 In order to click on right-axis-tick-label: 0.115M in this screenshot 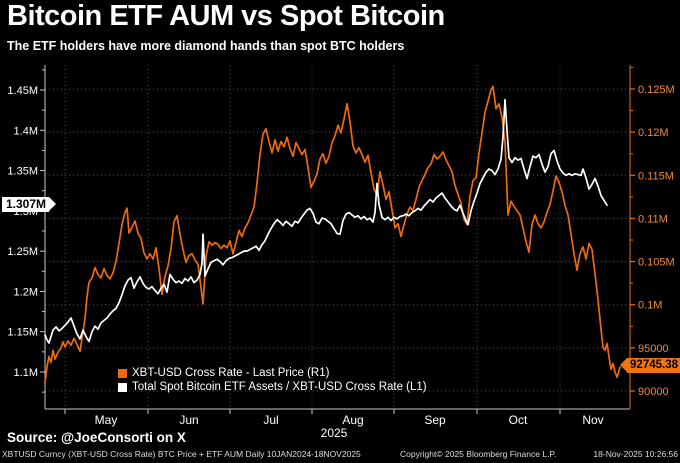, I will do `click(656, 176)`.